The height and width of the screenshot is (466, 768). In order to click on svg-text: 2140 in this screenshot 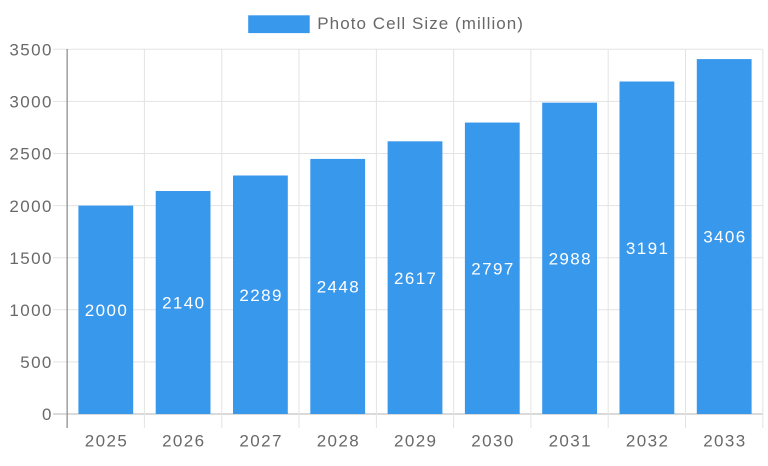, I will do `click(183, 303)`.